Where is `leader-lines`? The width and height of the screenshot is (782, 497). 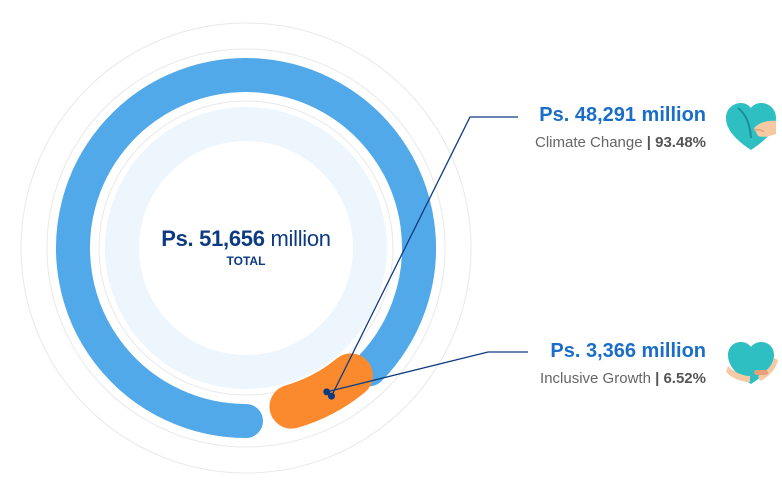 leader-lines is located at coordinates (425, 258).